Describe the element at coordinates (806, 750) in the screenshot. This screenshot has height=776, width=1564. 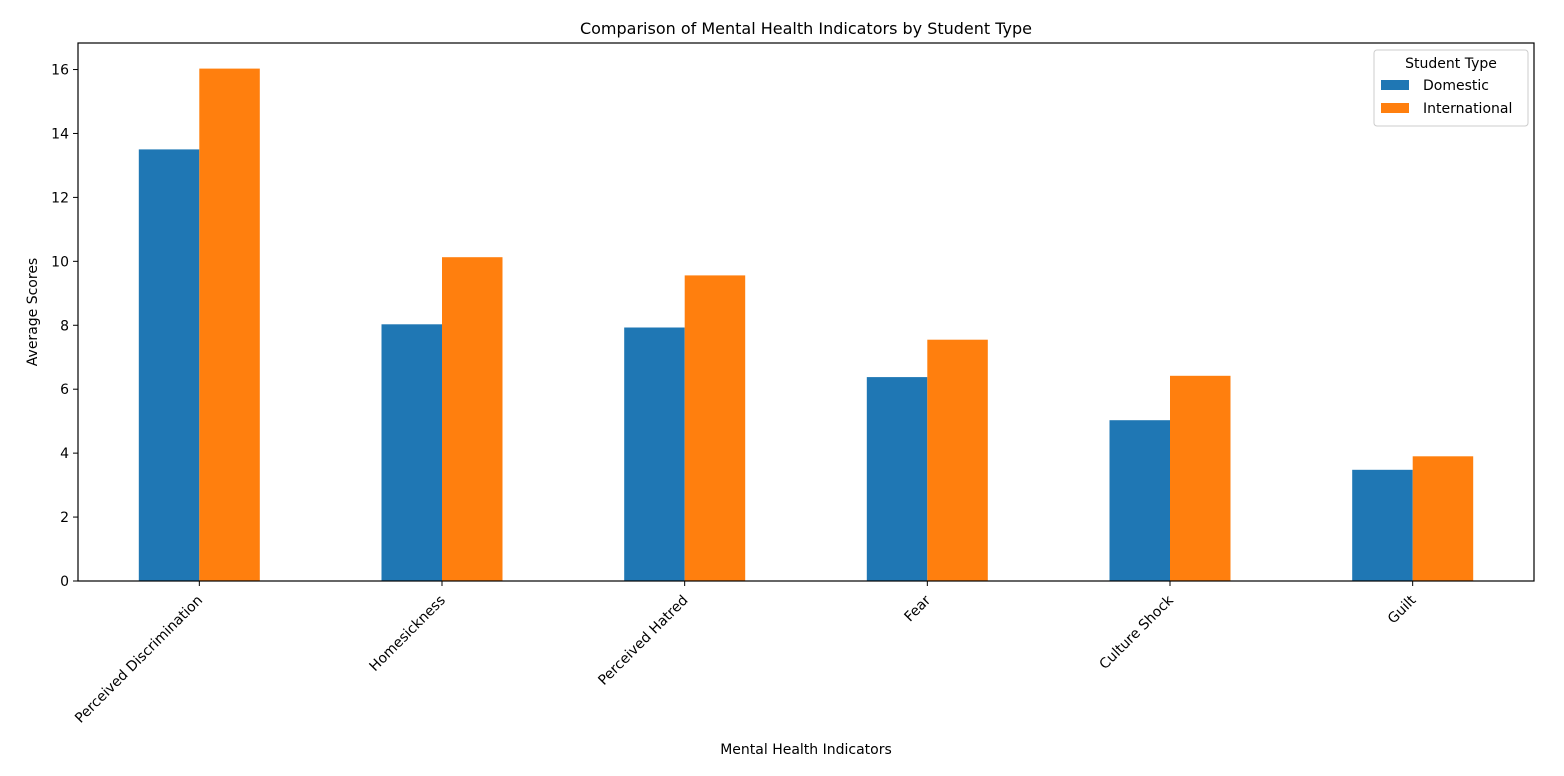
I see `x-axis-label: Mental Health Indicators` at that location.